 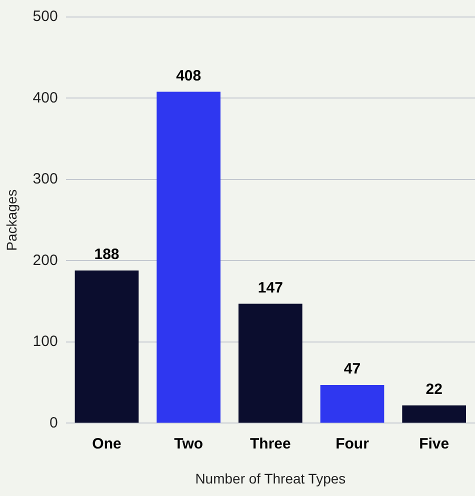 What do you see at coordinates (45, 97) in the screenshot?
I see `y-tick-label: 400` at bounding box center [45, 97].